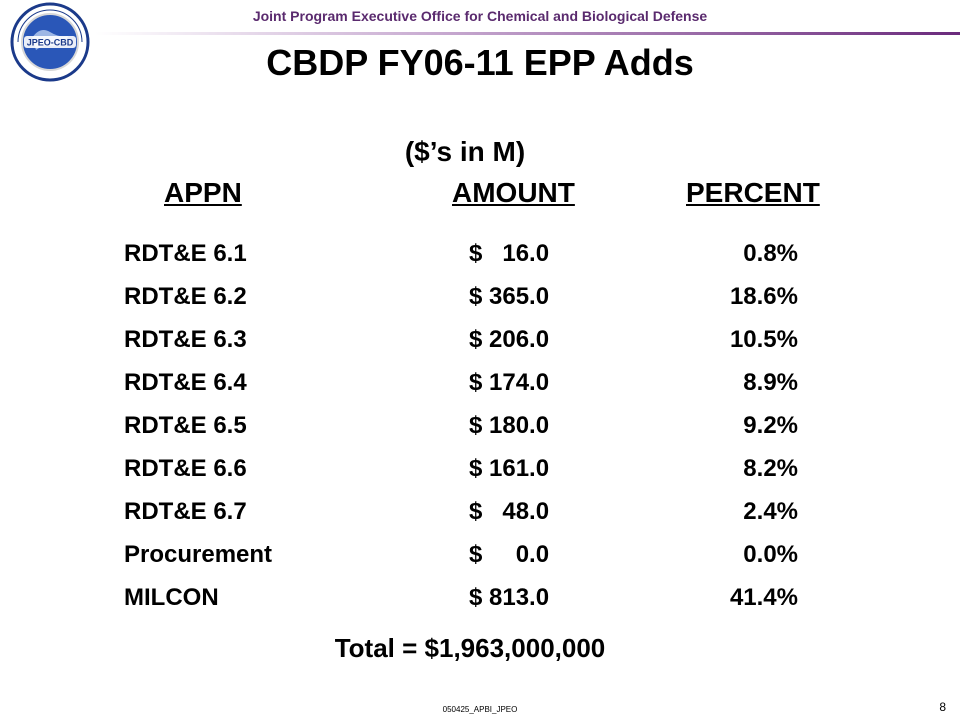  Describe the element at coordinates (480, 62) in the screenshot. I see `slide-title: CBDP FY06-11 EPP Adds` at that location.